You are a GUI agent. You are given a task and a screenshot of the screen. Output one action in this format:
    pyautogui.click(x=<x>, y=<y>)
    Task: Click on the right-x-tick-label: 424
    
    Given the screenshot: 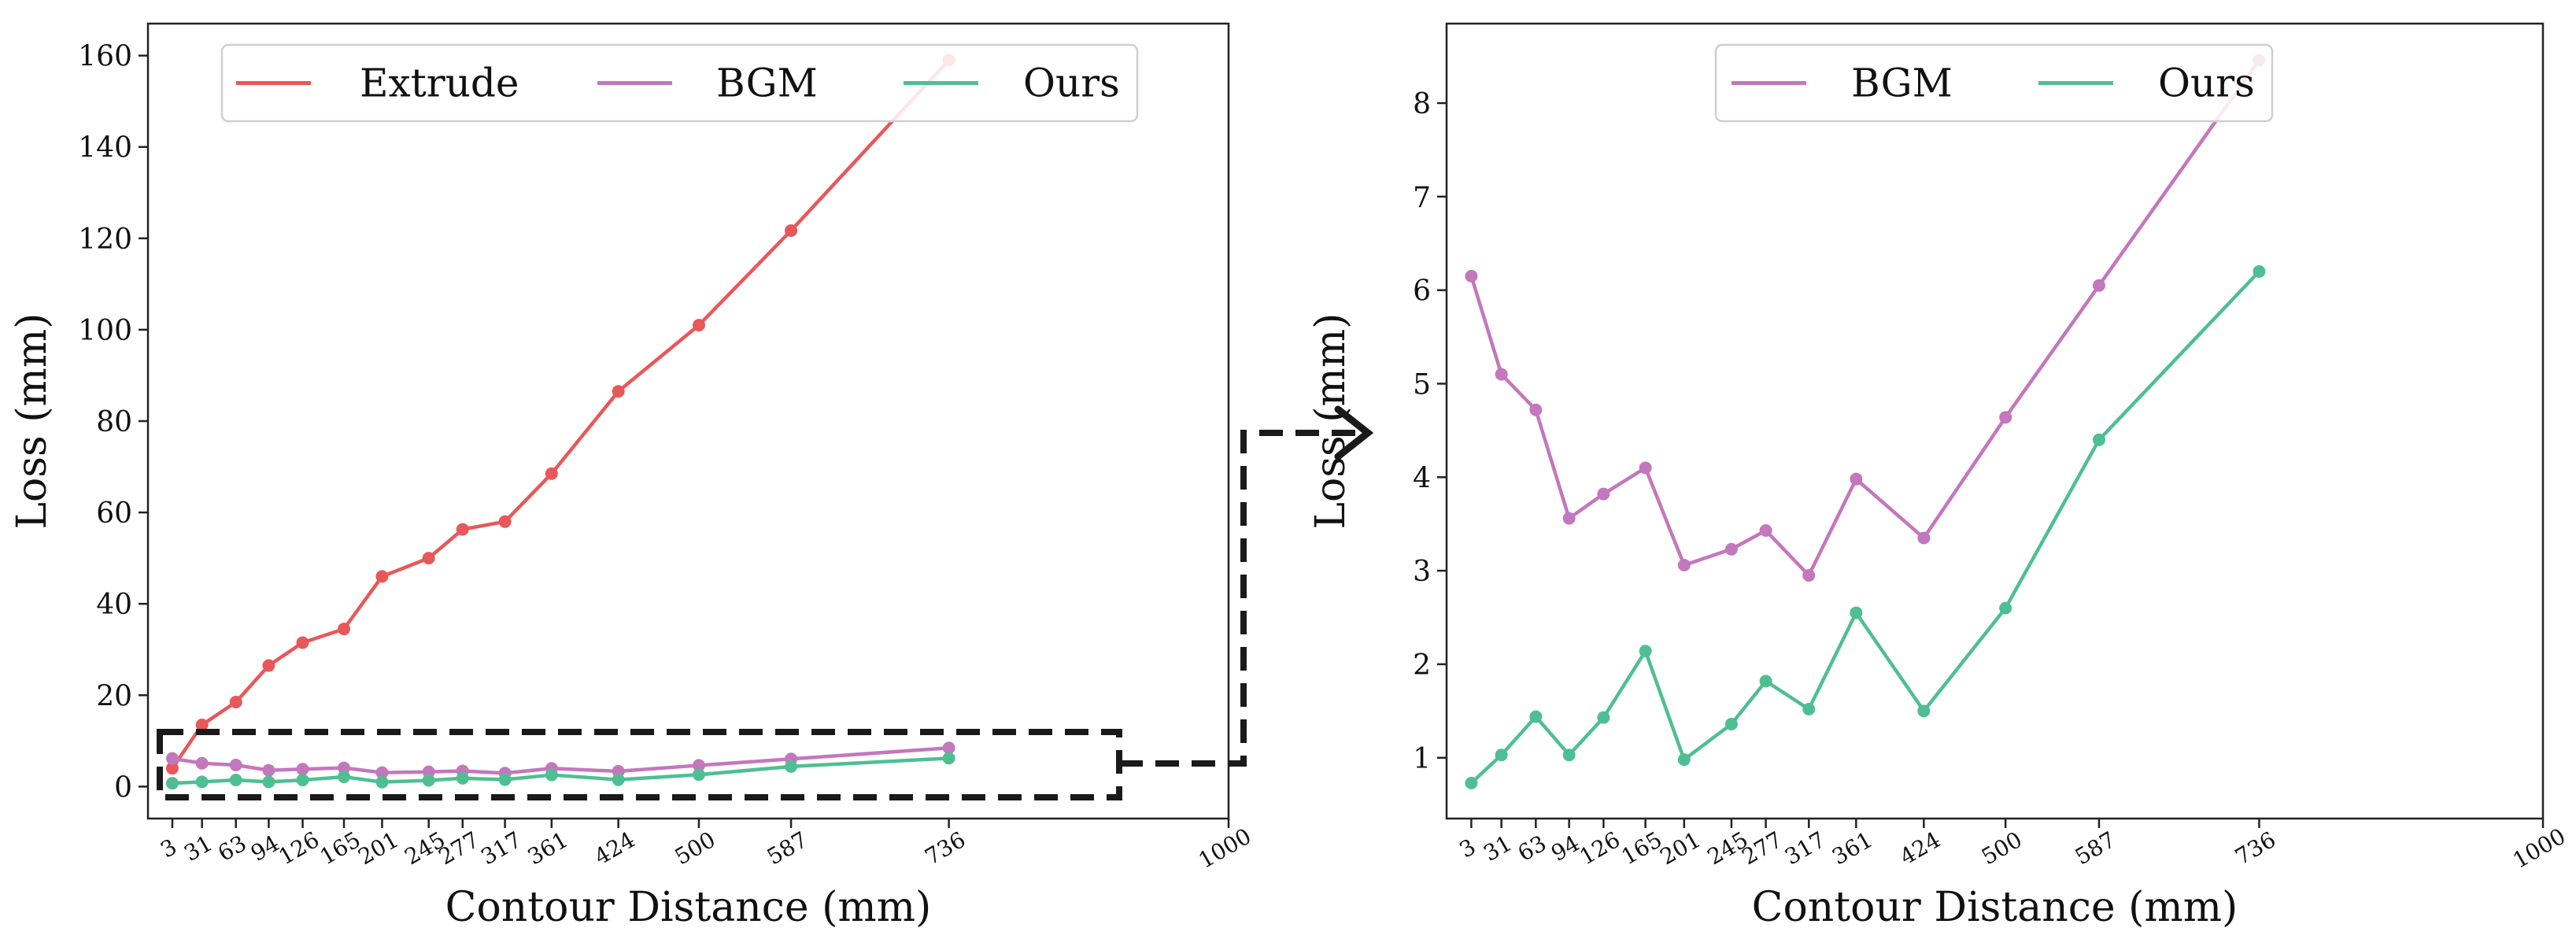 What is the action you would take?
    pyautogui.click(x=1920, y=848)
    